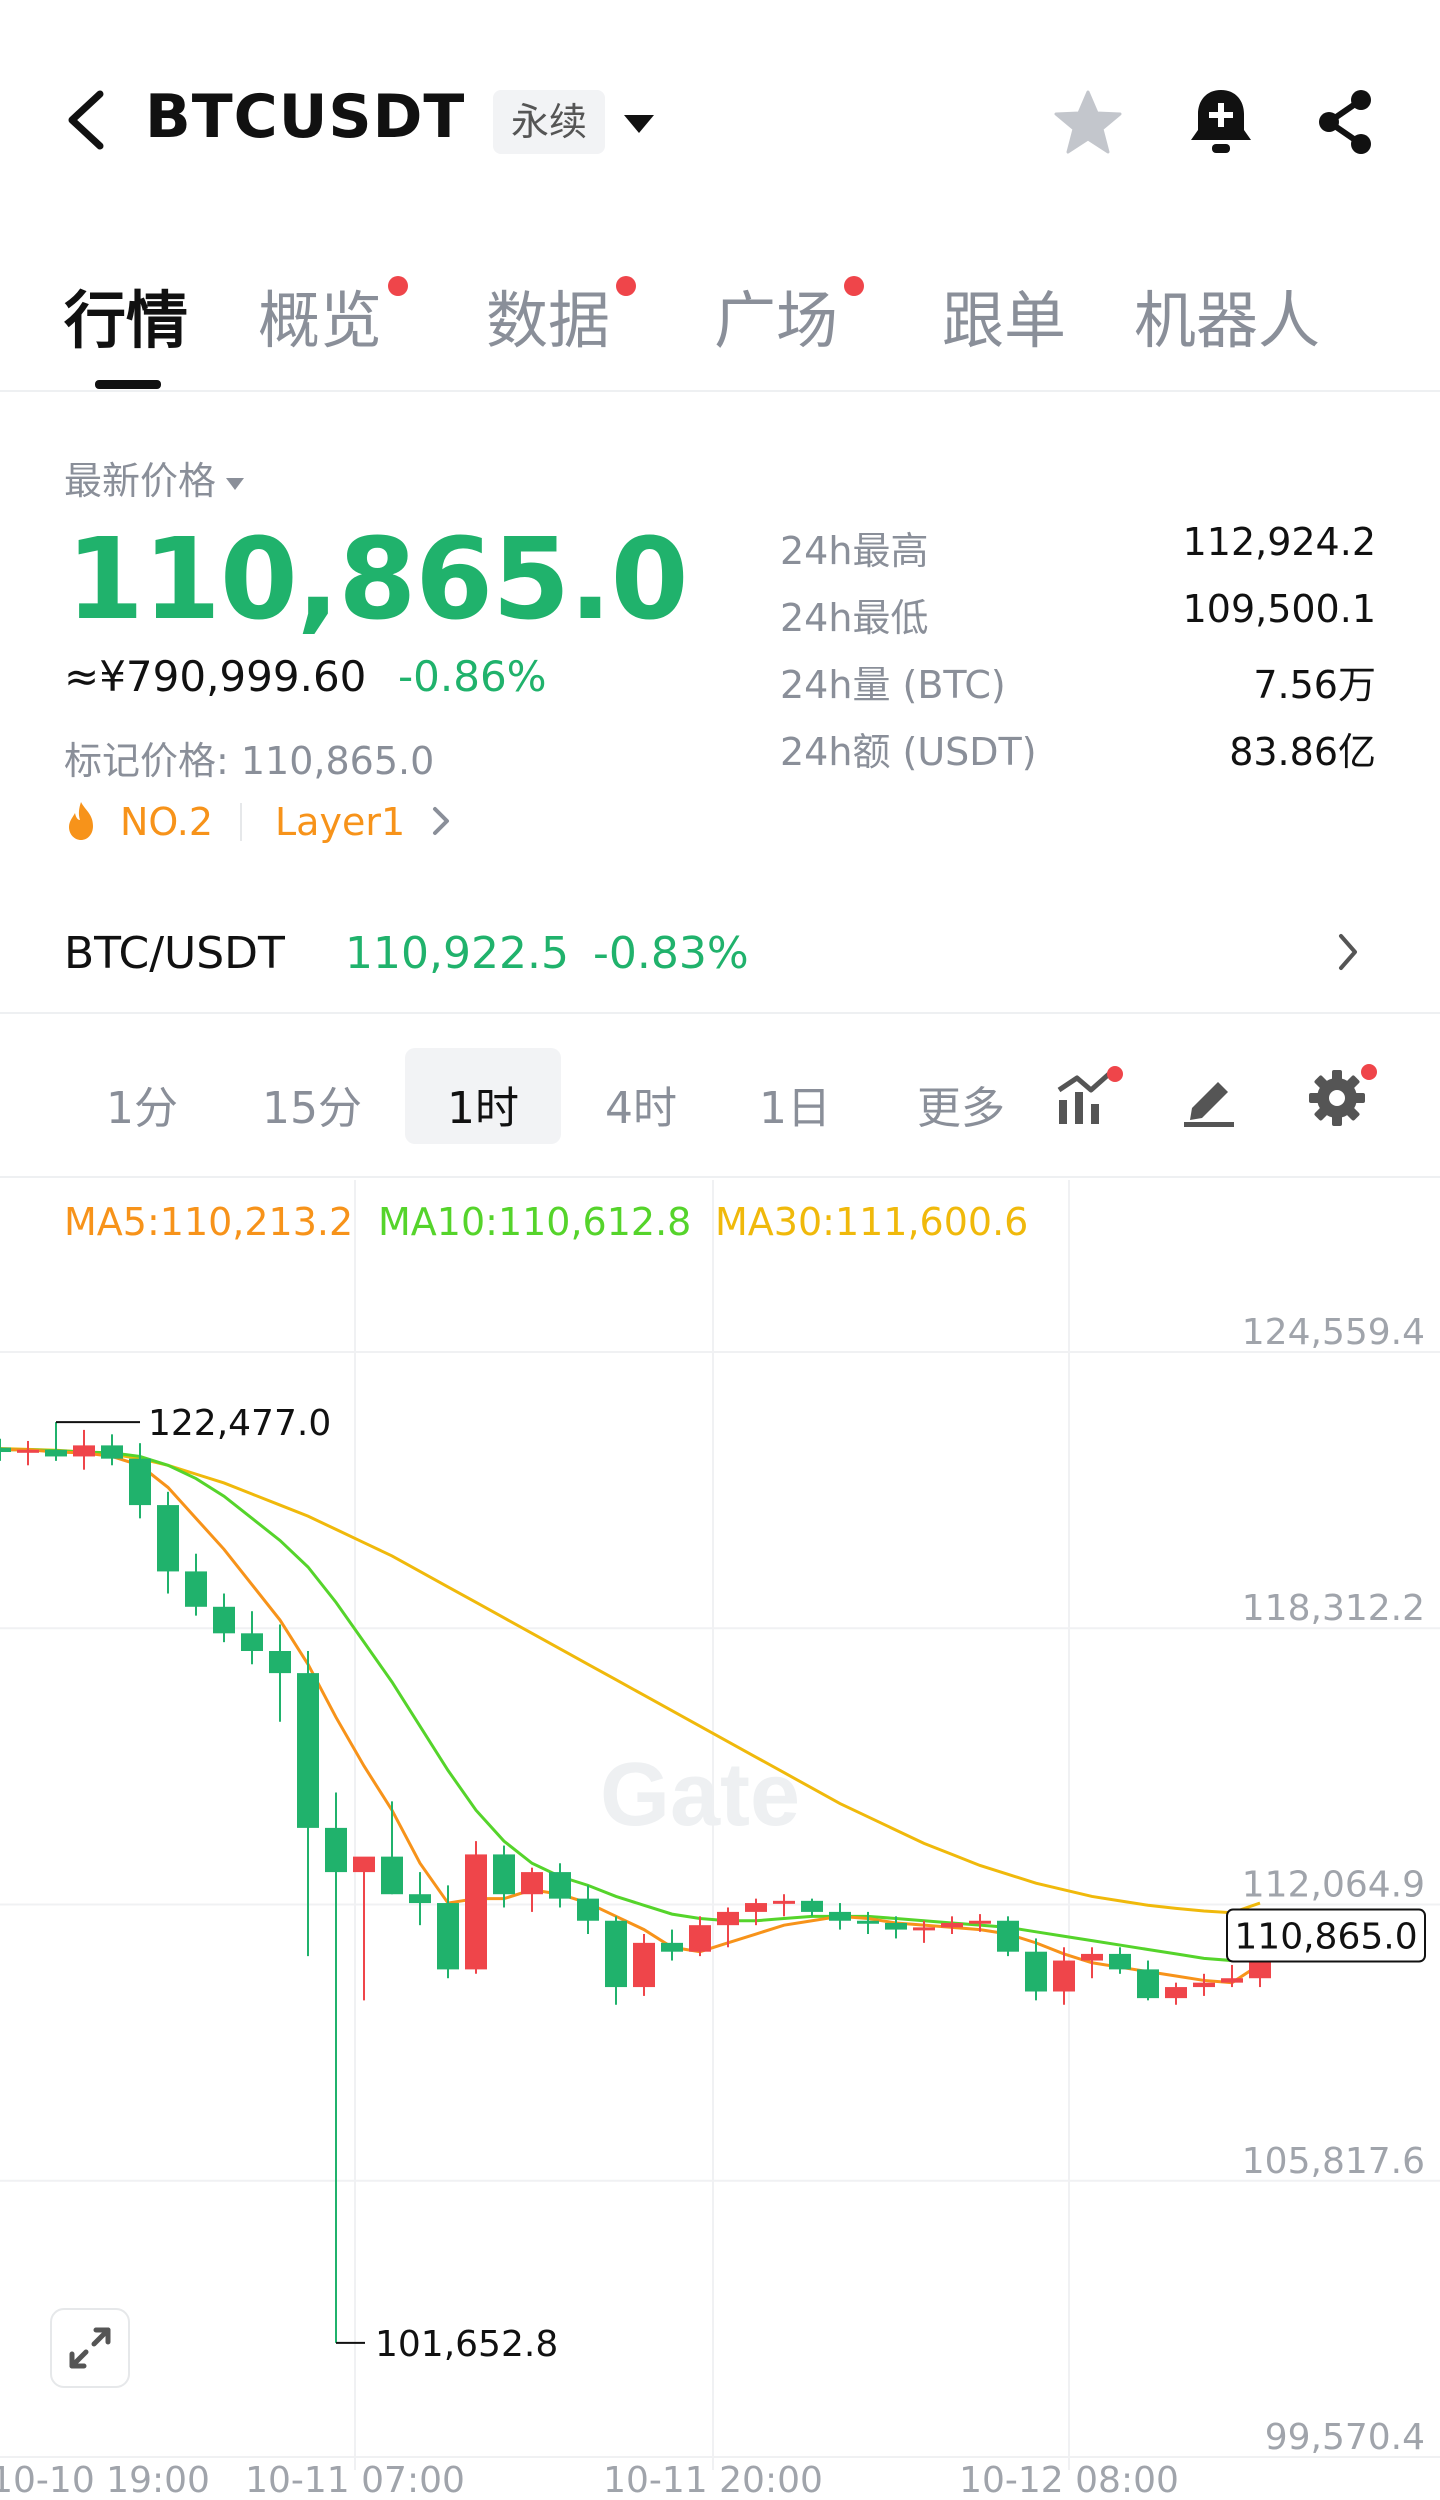  I want to click on ma5-legend: MA5:110,213.2, so click(209, 1222).